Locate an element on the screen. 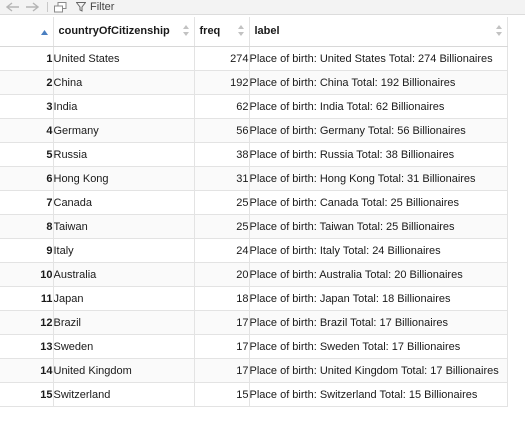 The height and width of the screenshot is (422, 525). row-index: 9 is located at coordinates (27, 250).